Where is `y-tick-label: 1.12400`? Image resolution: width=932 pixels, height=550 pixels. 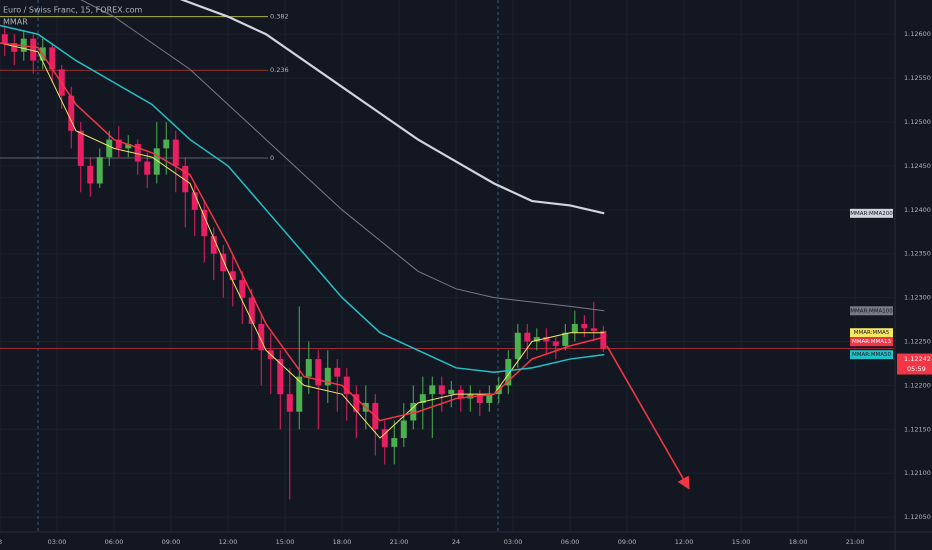
y-tick-label: 1.12400 is located at coordinates (917, 210).